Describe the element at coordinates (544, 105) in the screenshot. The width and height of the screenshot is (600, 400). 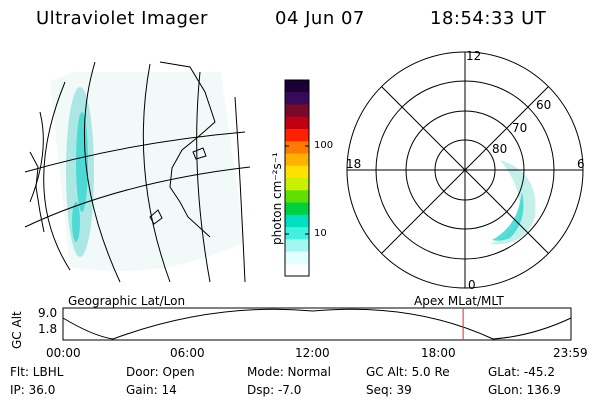
I see `mlat-label-60: 60` at that location.